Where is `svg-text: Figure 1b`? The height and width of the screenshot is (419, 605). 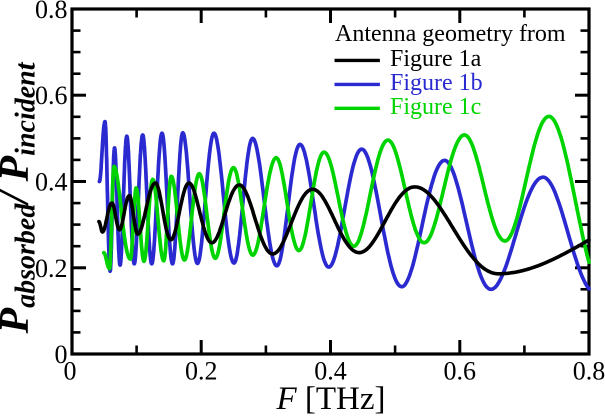
svg-text: Figure 1b is located at coordinates (436, 83).